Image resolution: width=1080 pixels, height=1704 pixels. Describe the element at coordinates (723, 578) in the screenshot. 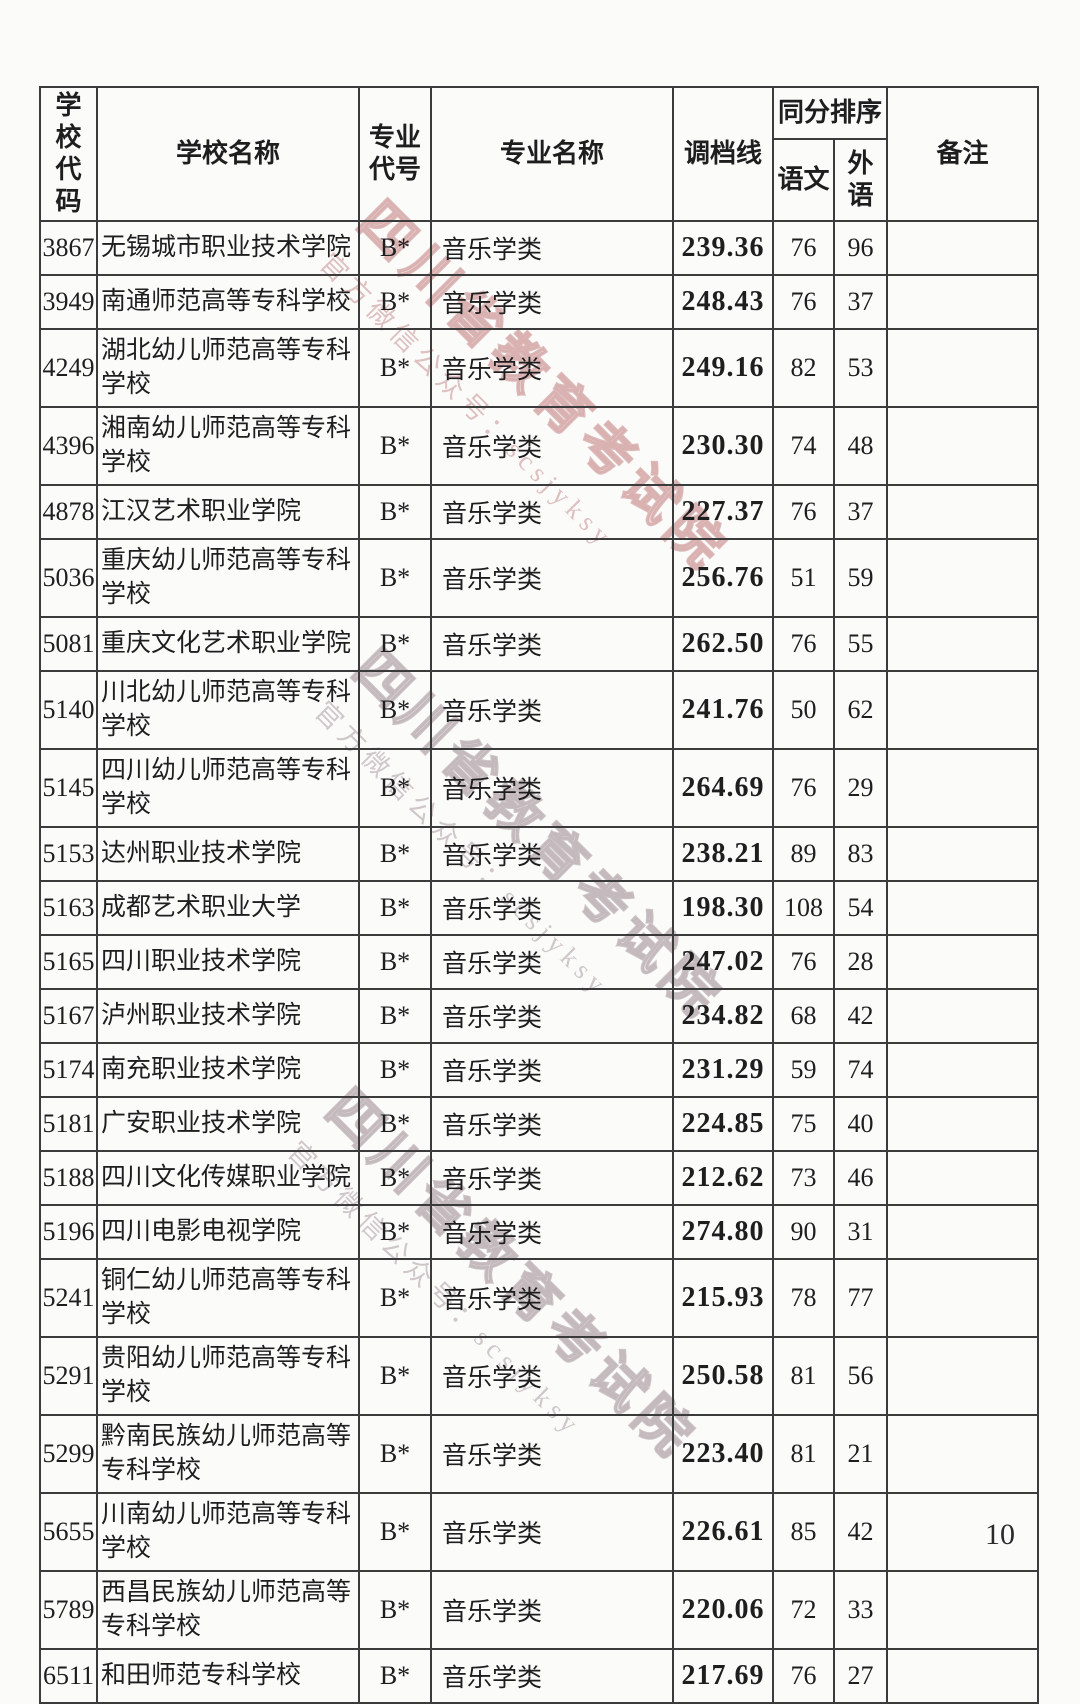

I see `cutoff-score-cell: 256.76` at that location.